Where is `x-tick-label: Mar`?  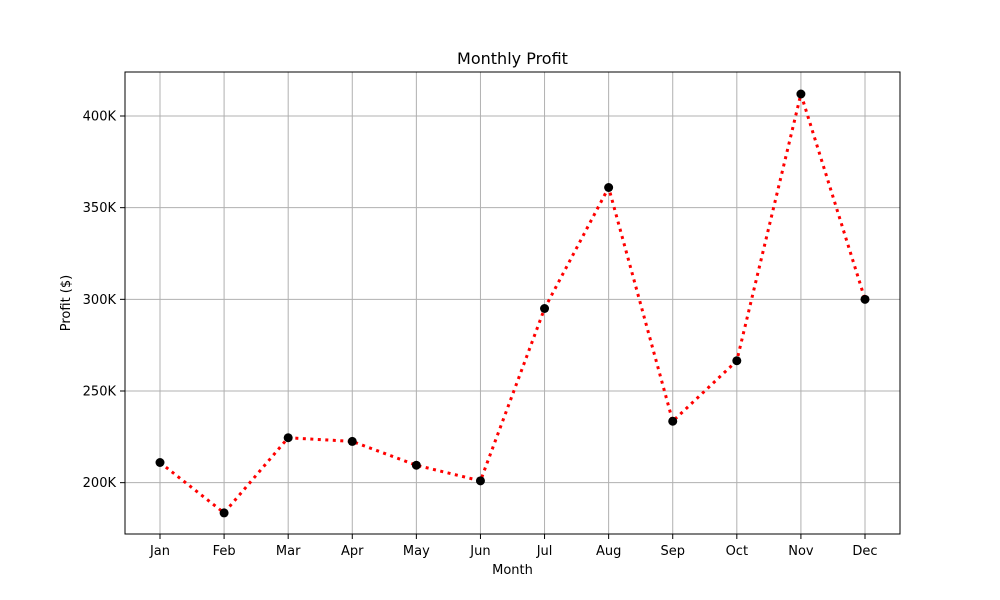 x-tick-label: Mar is located at coordinates (288, 551).